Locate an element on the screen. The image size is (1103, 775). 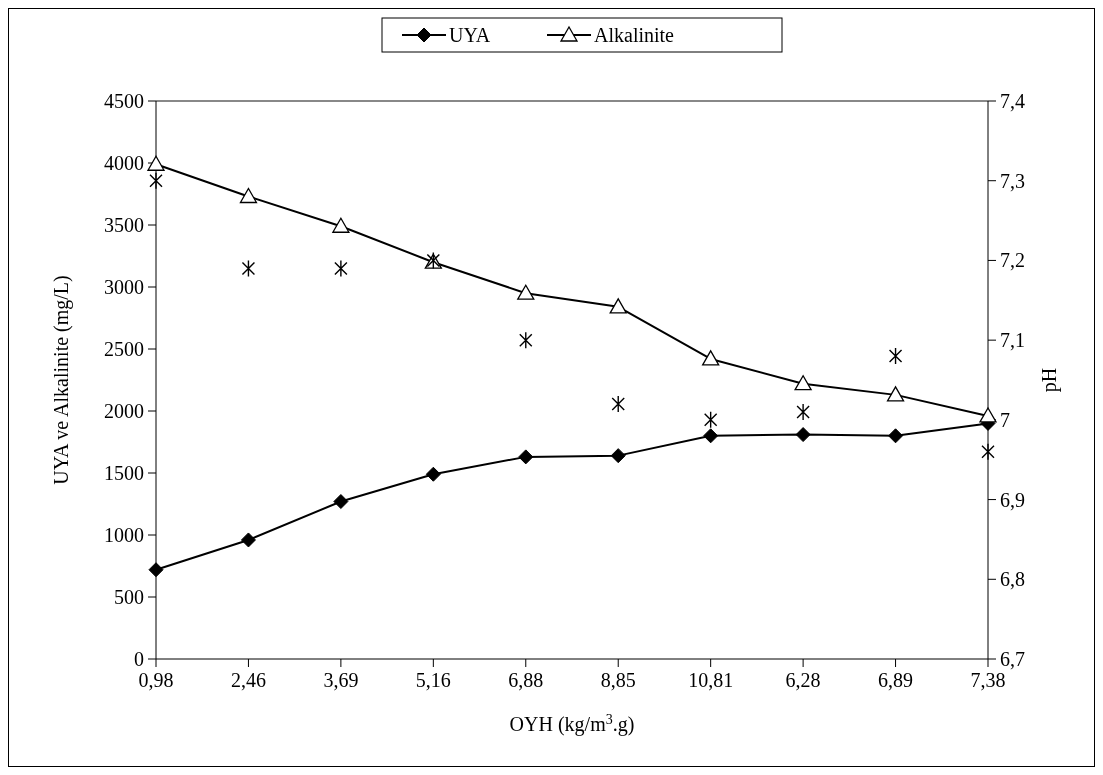
y-tick-label: 500 is located at coordinates (129, 597).